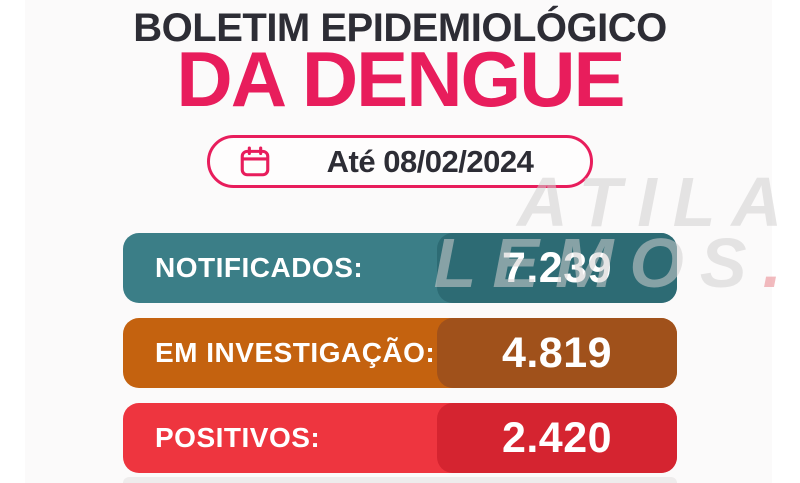  I want to click on stat-bar-positivos: POSITIVOS: 2.420, so click(400, 438).